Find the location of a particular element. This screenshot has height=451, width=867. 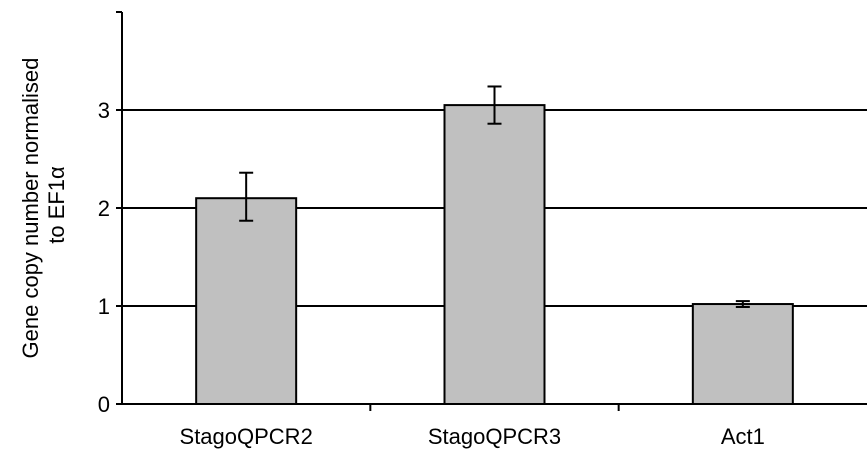

y-tick-label: 3 is located at coordinates (104, 110).